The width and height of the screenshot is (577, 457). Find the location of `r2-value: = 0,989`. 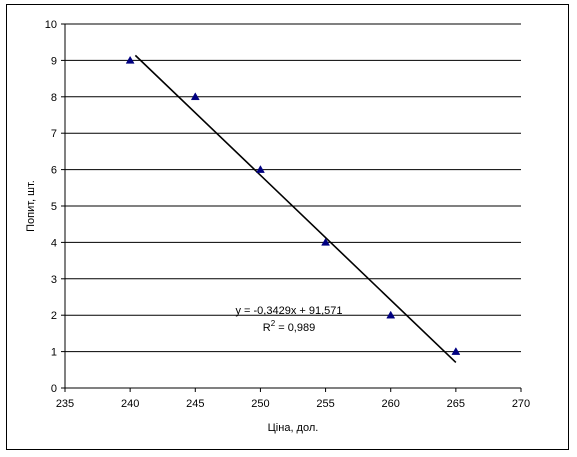

r2-value: = 0,989 is located at coordinates (295, 328).